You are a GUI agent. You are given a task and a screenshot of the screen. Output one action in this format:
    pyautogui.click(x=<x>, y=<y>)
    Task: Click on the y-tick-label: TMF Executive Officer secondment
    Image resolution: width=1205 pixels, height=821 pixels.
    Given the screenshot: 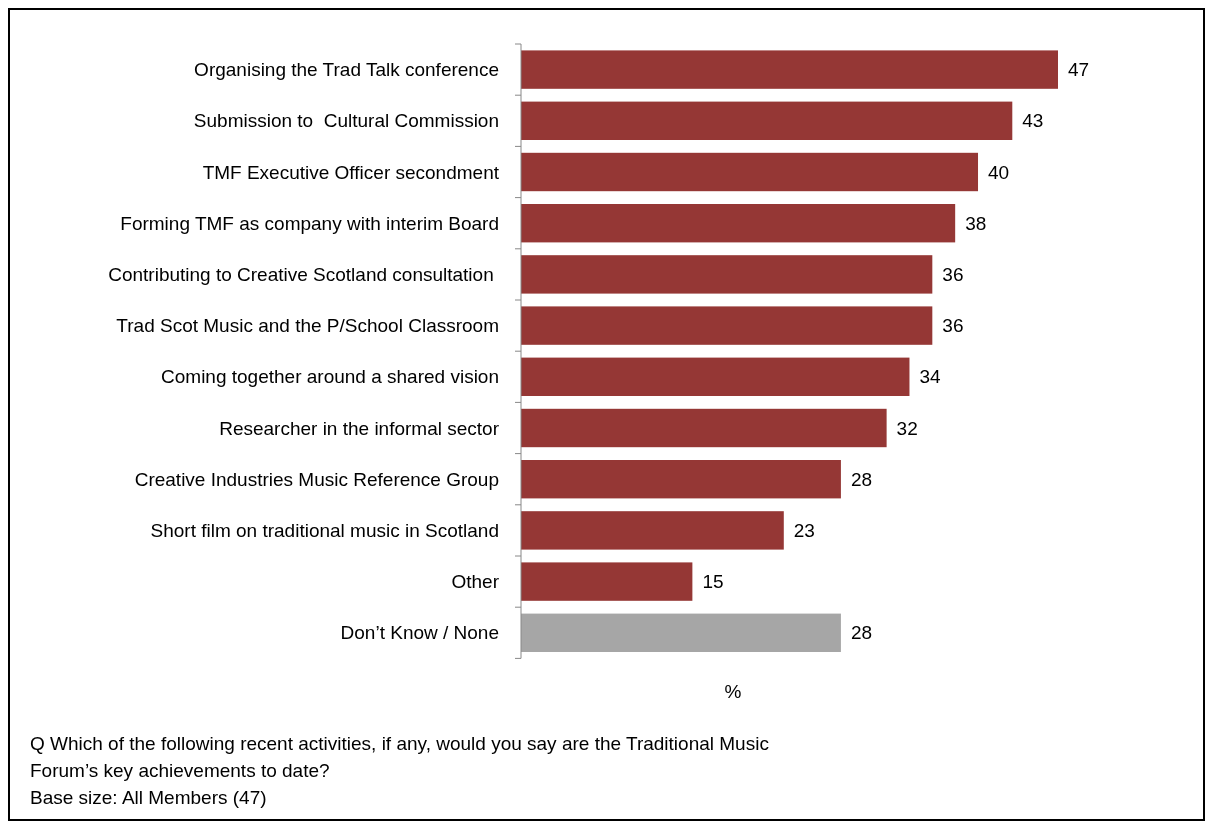 What is the action you would take?
    pyautogui.click(x=351, y=172)
    